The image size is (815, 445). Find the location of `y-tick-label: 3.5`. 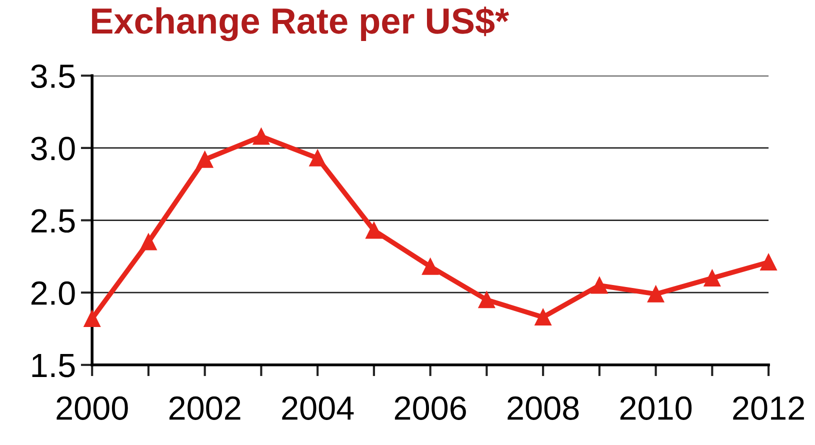

y-tick-label: 3.5 is located at coordinates (53, 76).